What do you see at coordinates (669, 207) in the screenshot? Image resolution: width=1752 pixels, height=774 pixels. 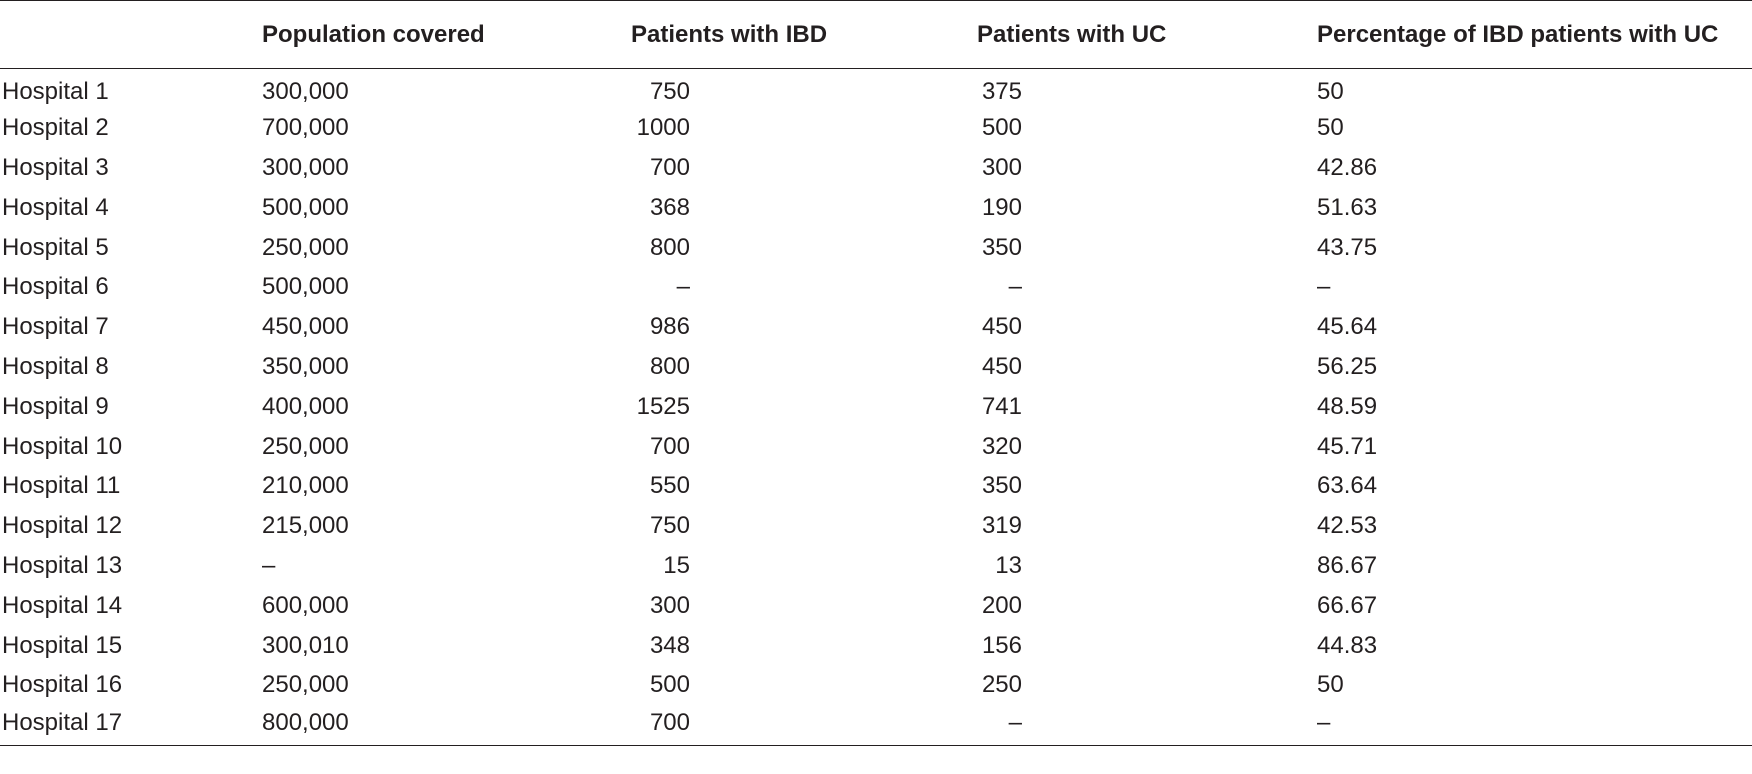 I see `cell-patients-with-ibd-value: 368` at bounding box center [669, 207].